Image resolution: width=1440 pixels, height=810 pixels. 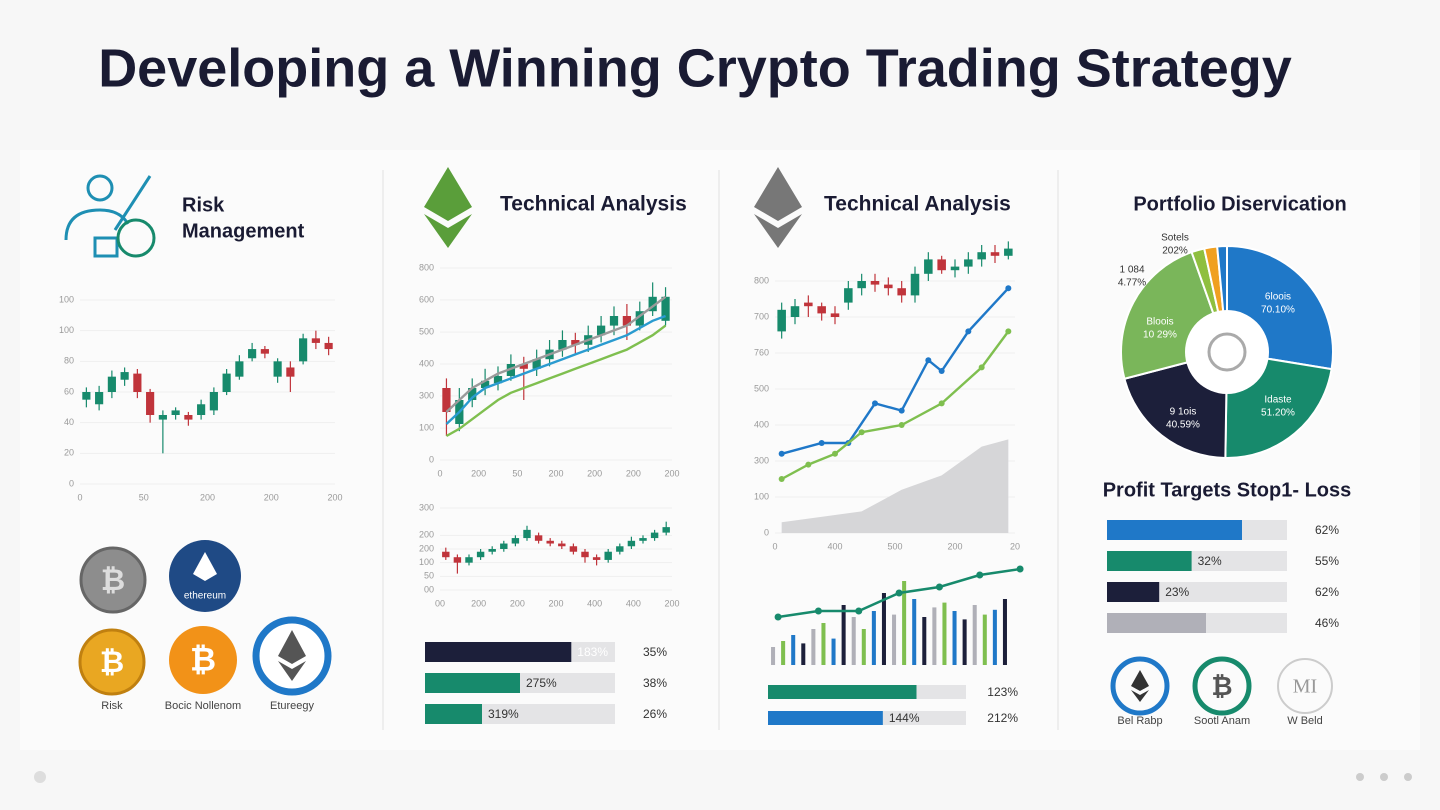 I want to click on eth-icon, so click(x=778, y=207).